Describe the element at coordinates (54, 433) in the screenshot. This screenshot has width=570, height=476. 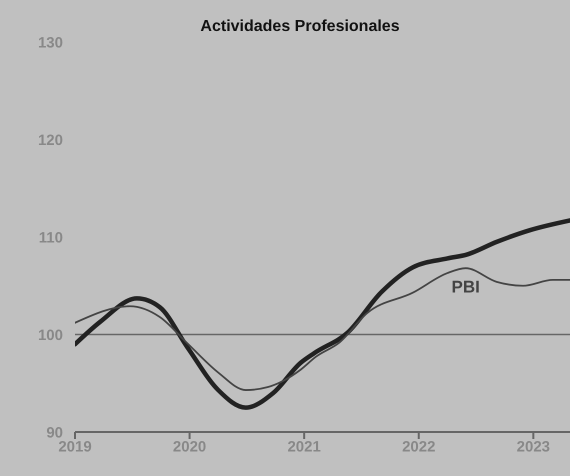
I see `y-tick-label: 90` at that location.